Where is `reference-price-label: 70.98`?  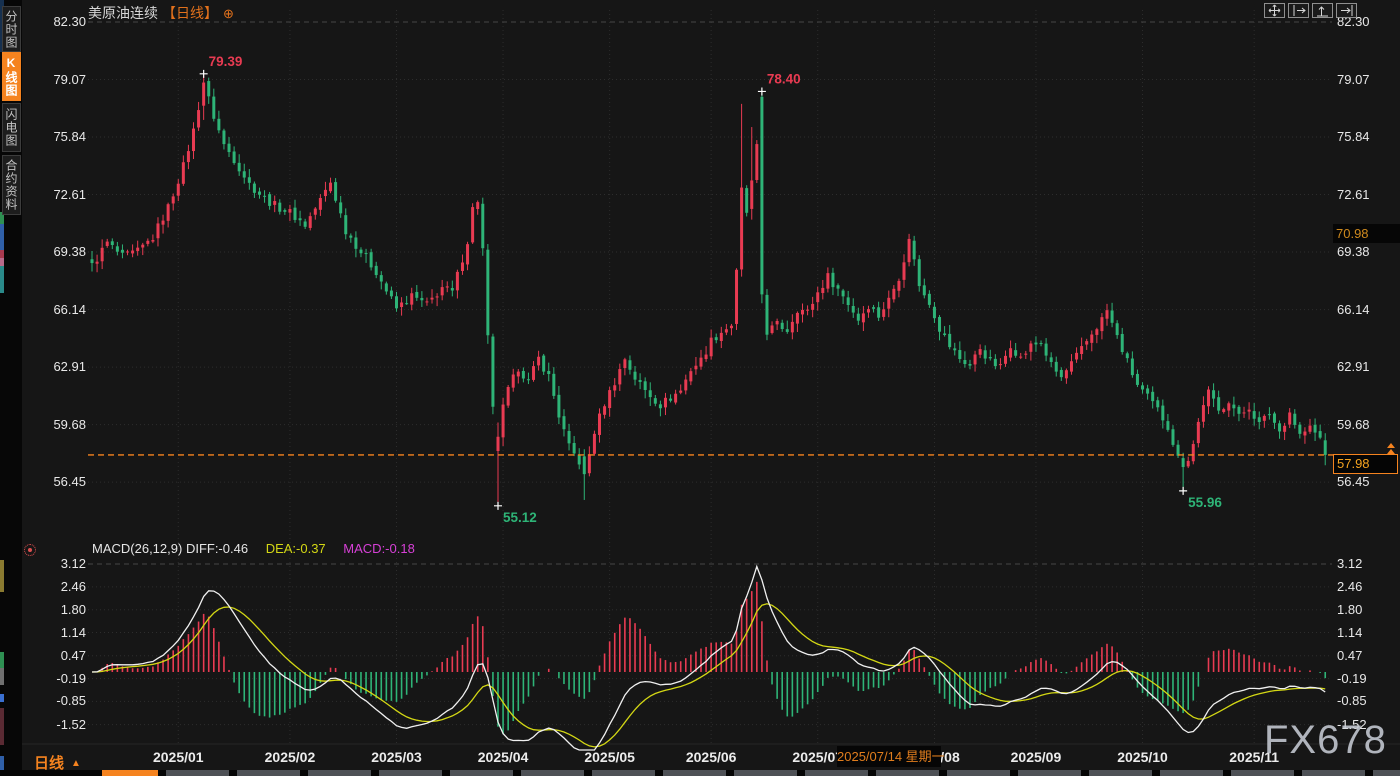
reference-price-label: 70.98 is located at coordinates (1366, 233).